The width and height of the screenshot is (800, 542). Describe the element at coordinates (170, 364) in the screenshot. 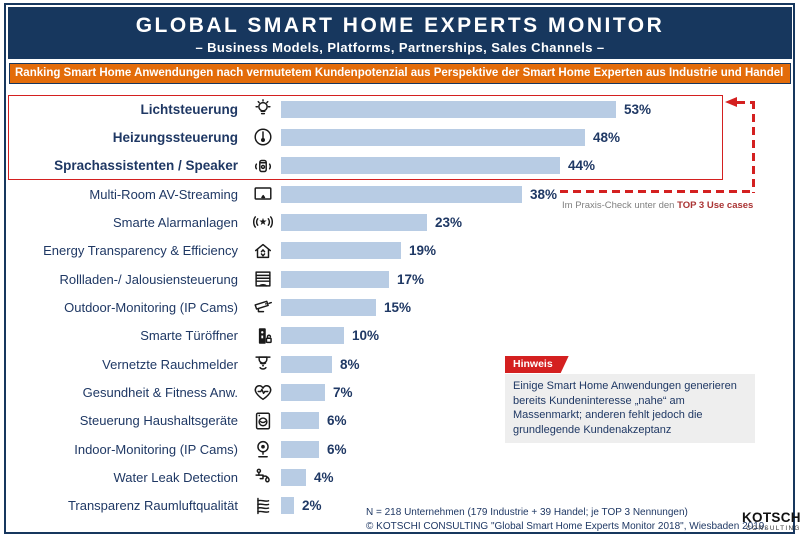

I see `category-label: Vernetzte Rauchmelder` at that location.